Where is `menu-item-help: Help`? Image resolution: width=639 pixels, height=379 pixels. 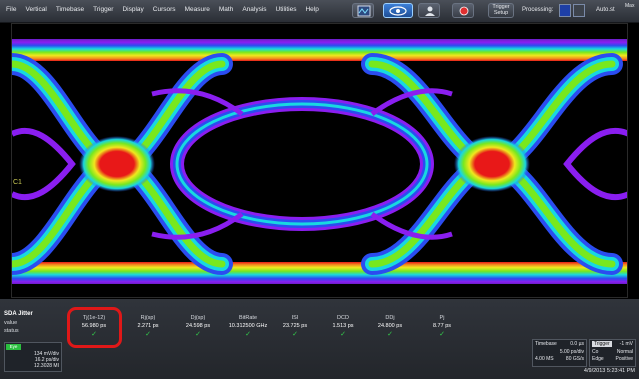 menu-item-help: Help is located at coordinates (312, 9).